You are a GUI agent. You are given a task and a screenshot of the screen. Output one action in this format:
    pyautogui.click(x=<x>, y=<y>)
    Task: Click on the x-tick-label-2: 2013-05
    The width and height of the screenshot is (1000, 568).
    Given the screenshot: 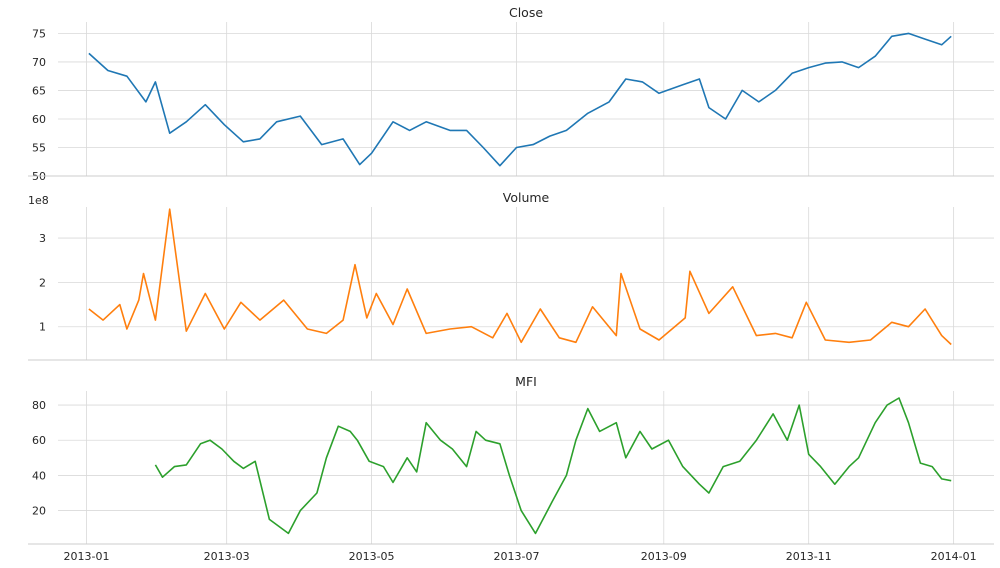 What is the action you would take?
    pyautogui.click(x=372, y=556)
    